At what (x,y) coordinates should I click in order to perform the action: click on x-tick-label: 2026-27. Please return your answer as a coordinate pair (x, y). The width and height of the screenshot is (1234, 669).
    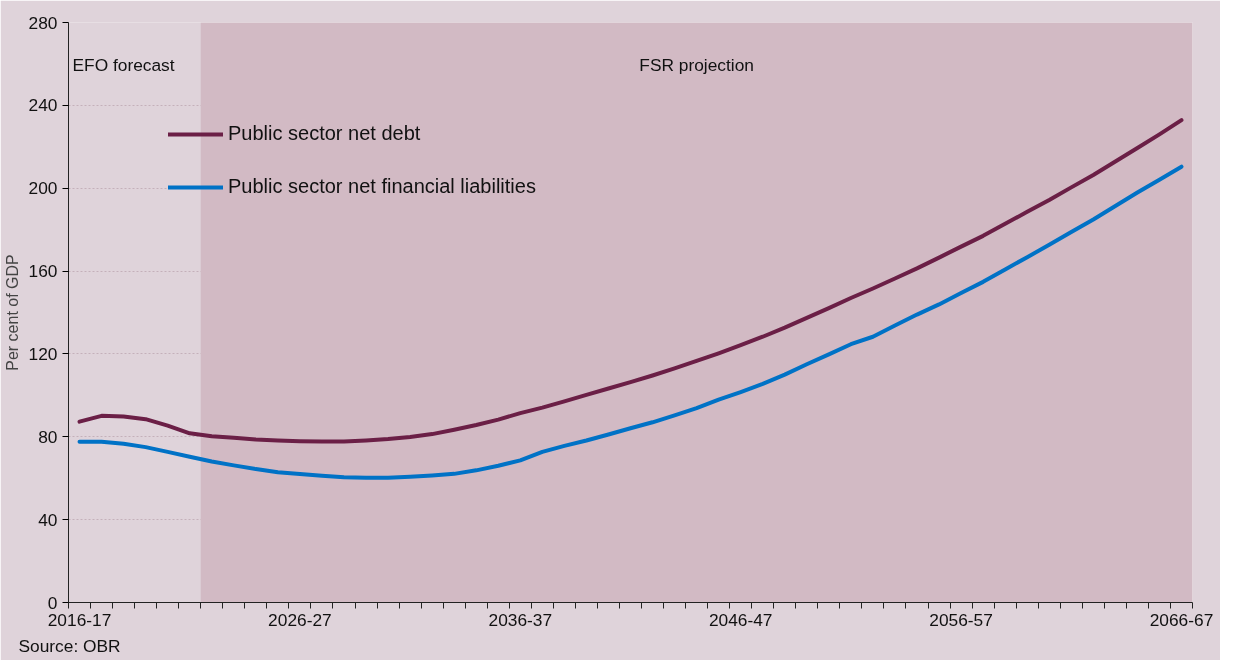
    Looking at the image, I should click on (300, 619).